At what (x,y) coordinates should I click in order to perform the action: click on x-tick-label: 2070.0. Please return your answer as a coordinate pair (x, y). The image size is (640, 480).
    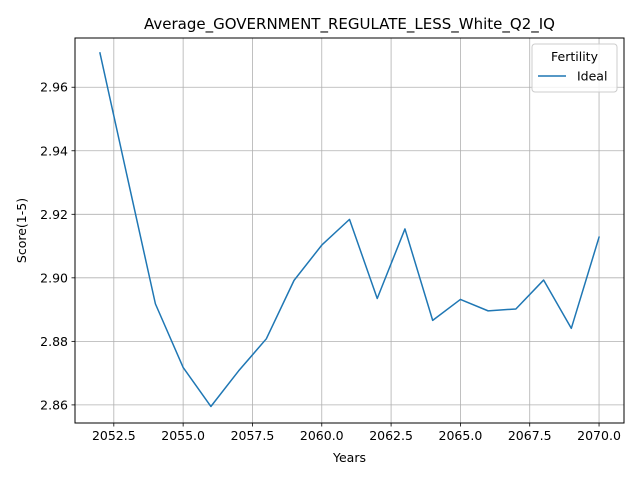
    Looking at the image, I should click on (599, 435).